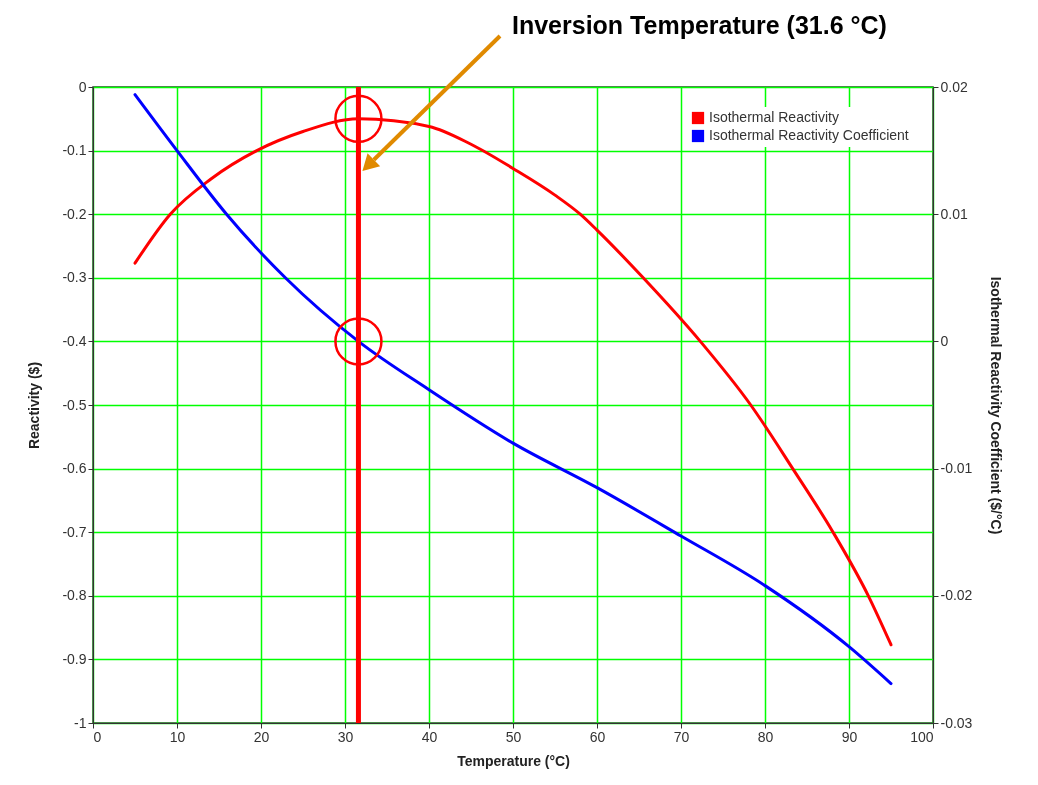 The width and height of the screenshot is (1038, 785). What do you see at coordinates (74, 213) in the screenshot?
I see `y-tick-label: -0.2` at bounding box center [74, 213].